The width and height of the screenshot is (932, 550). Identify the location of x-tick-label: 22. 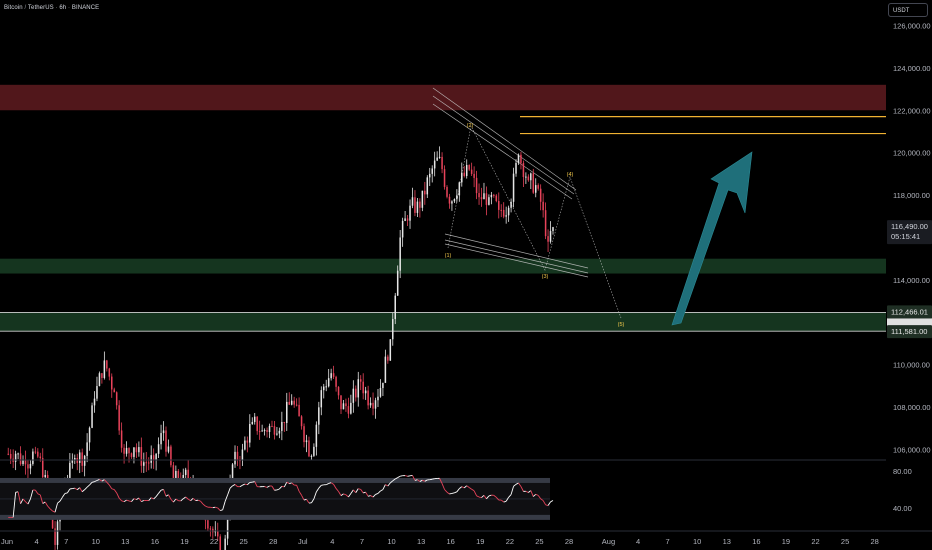
(815, 541).